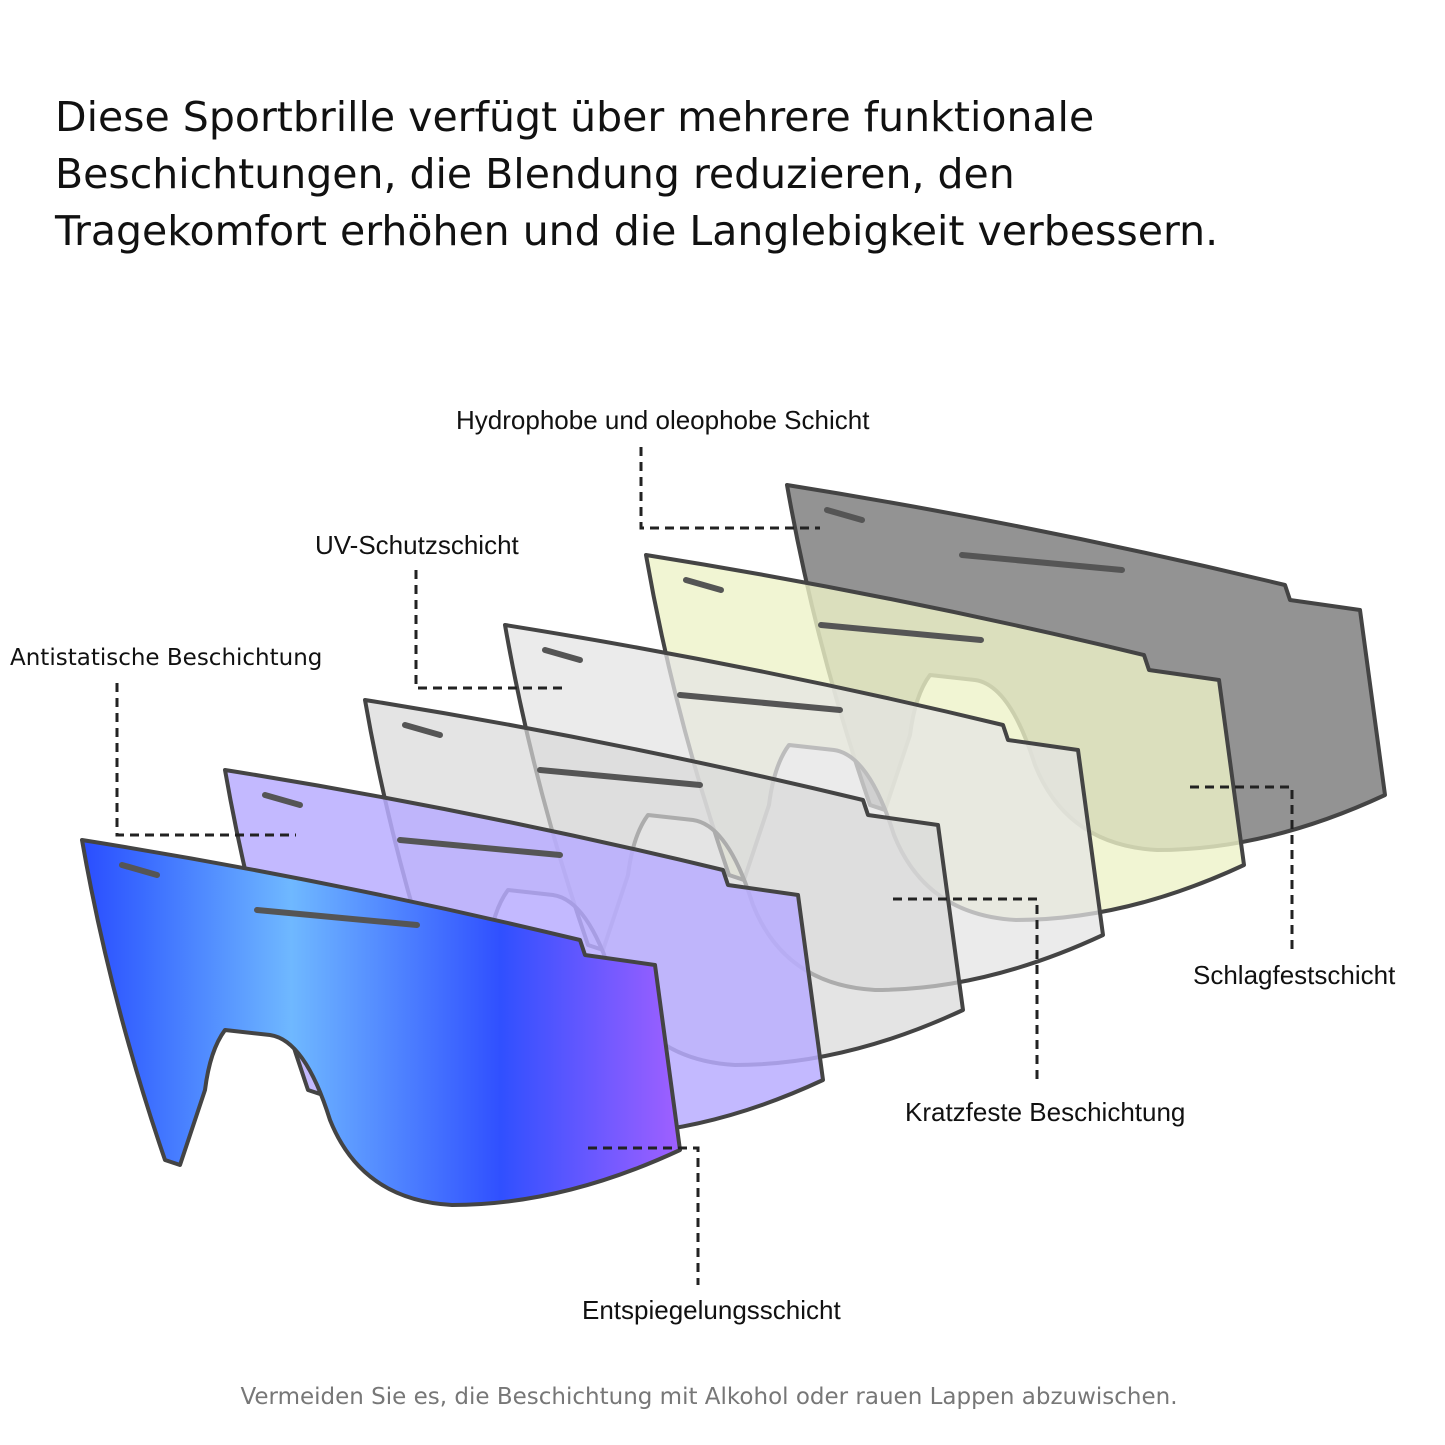  What do you see at coordinates (166, 658) in the screenshot?
I see `label: Antistatische Beschichtung` at bounding box center [166, 658].